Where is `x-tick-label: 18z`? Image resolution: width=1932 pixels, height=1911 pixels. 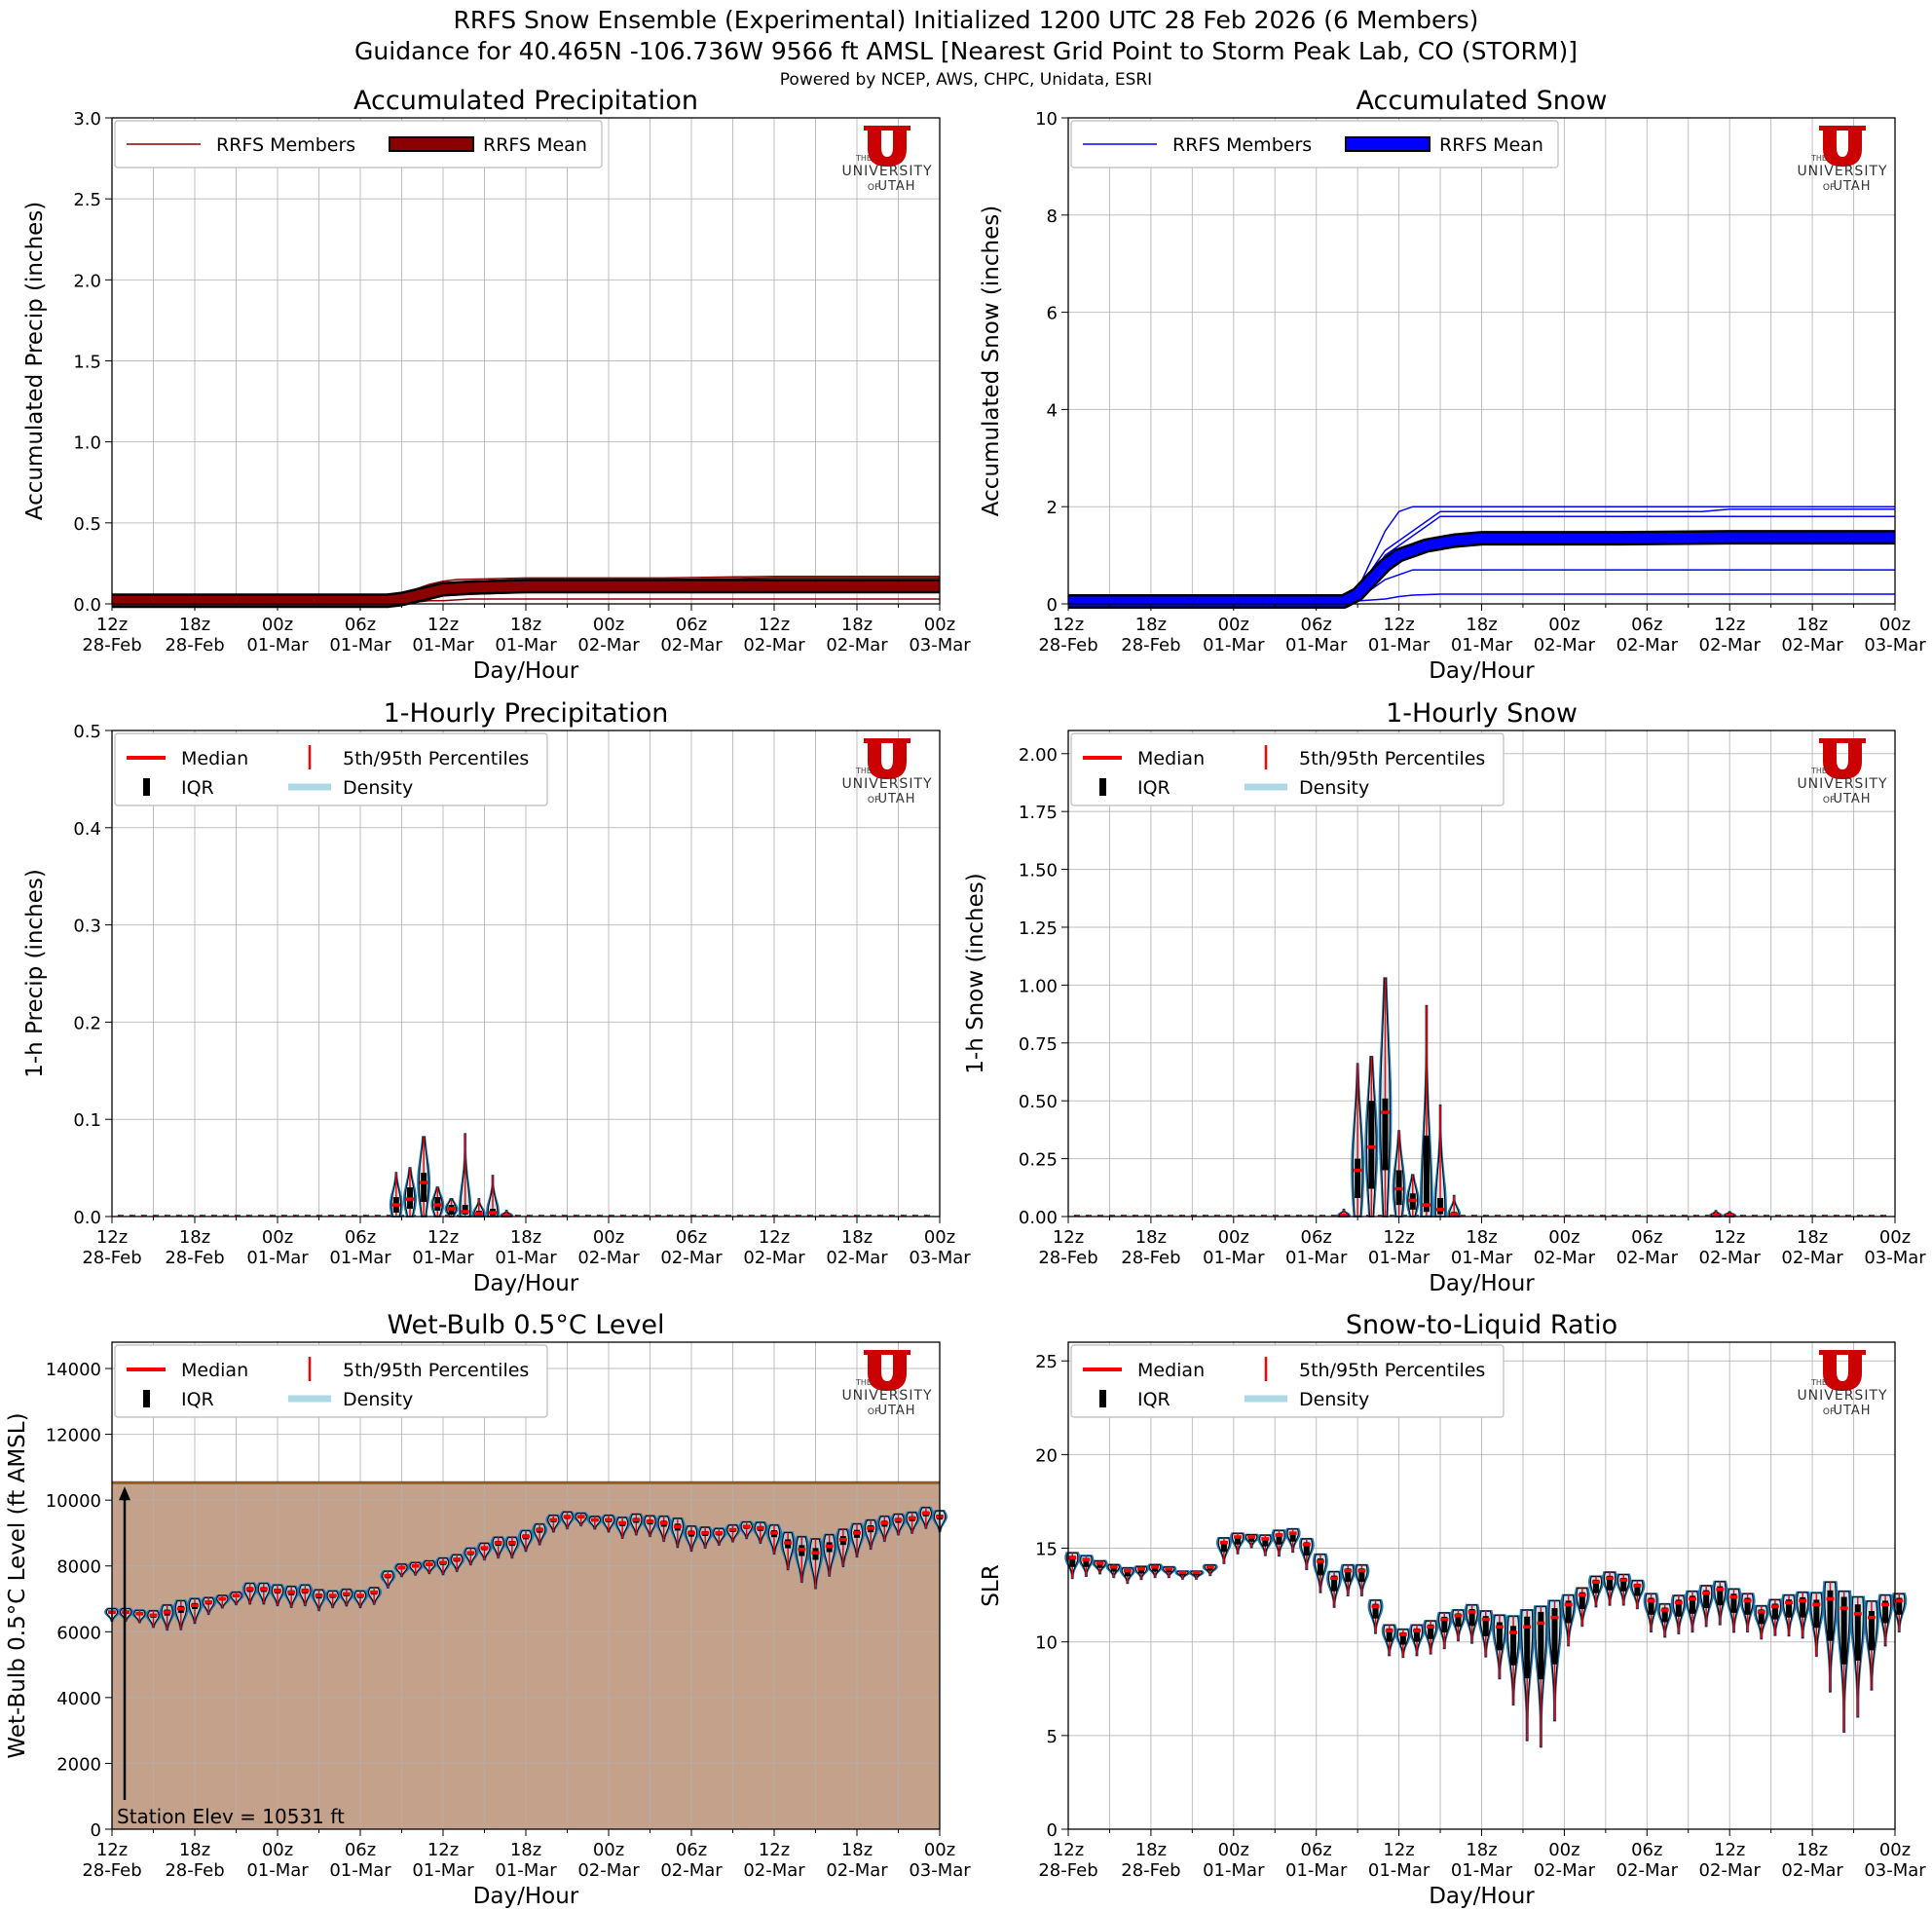
x-tick-label: 18z is located at coordinates (1151, 1238).